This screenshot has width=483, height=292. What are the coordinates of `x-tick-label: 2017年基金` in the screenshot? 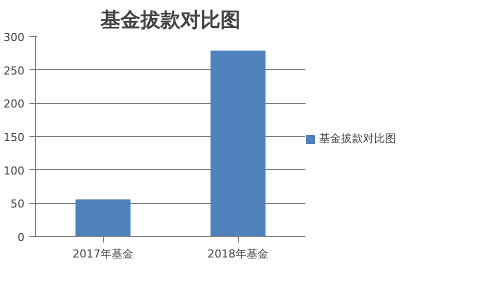 It's located at (103, 254).